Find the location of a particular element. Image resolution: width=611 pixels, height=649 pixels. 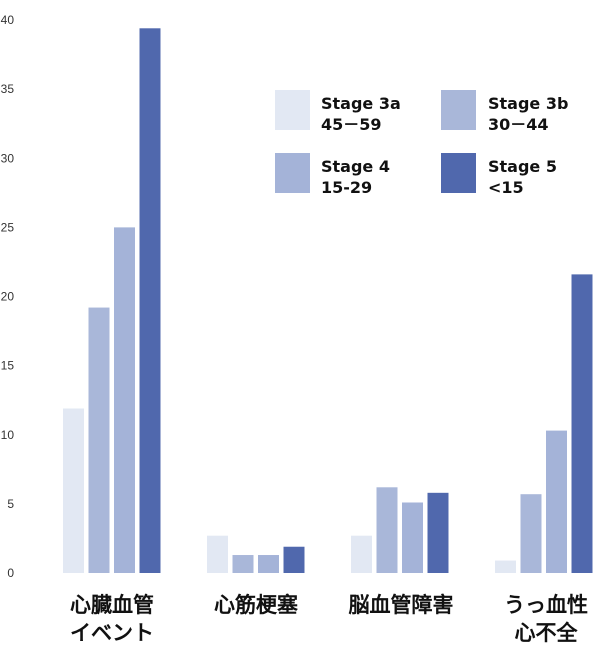

y-tick-label: 35 is located at coordinates (8, 89).